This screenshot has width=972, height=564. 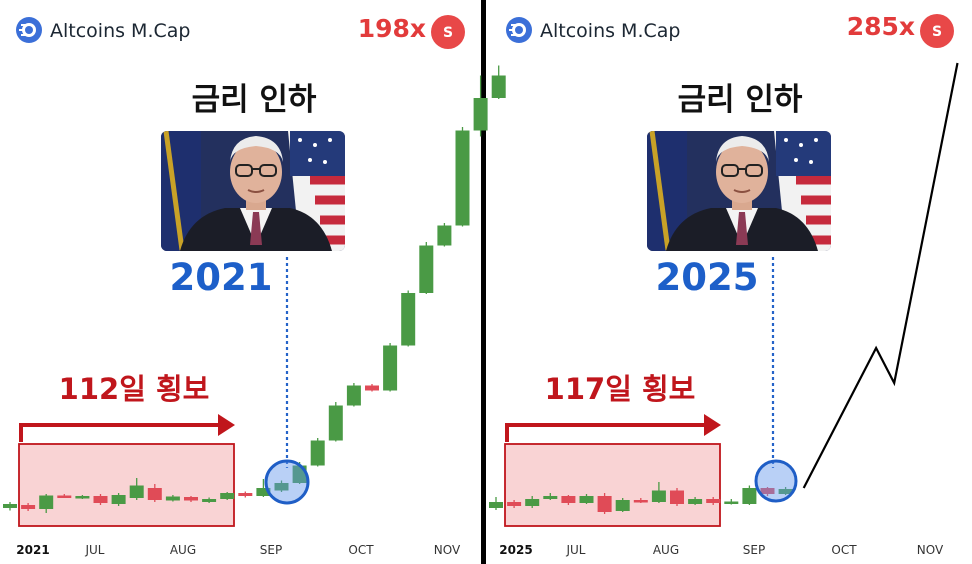 I want to click on year-label: 2021, so click(x=221, y=277).